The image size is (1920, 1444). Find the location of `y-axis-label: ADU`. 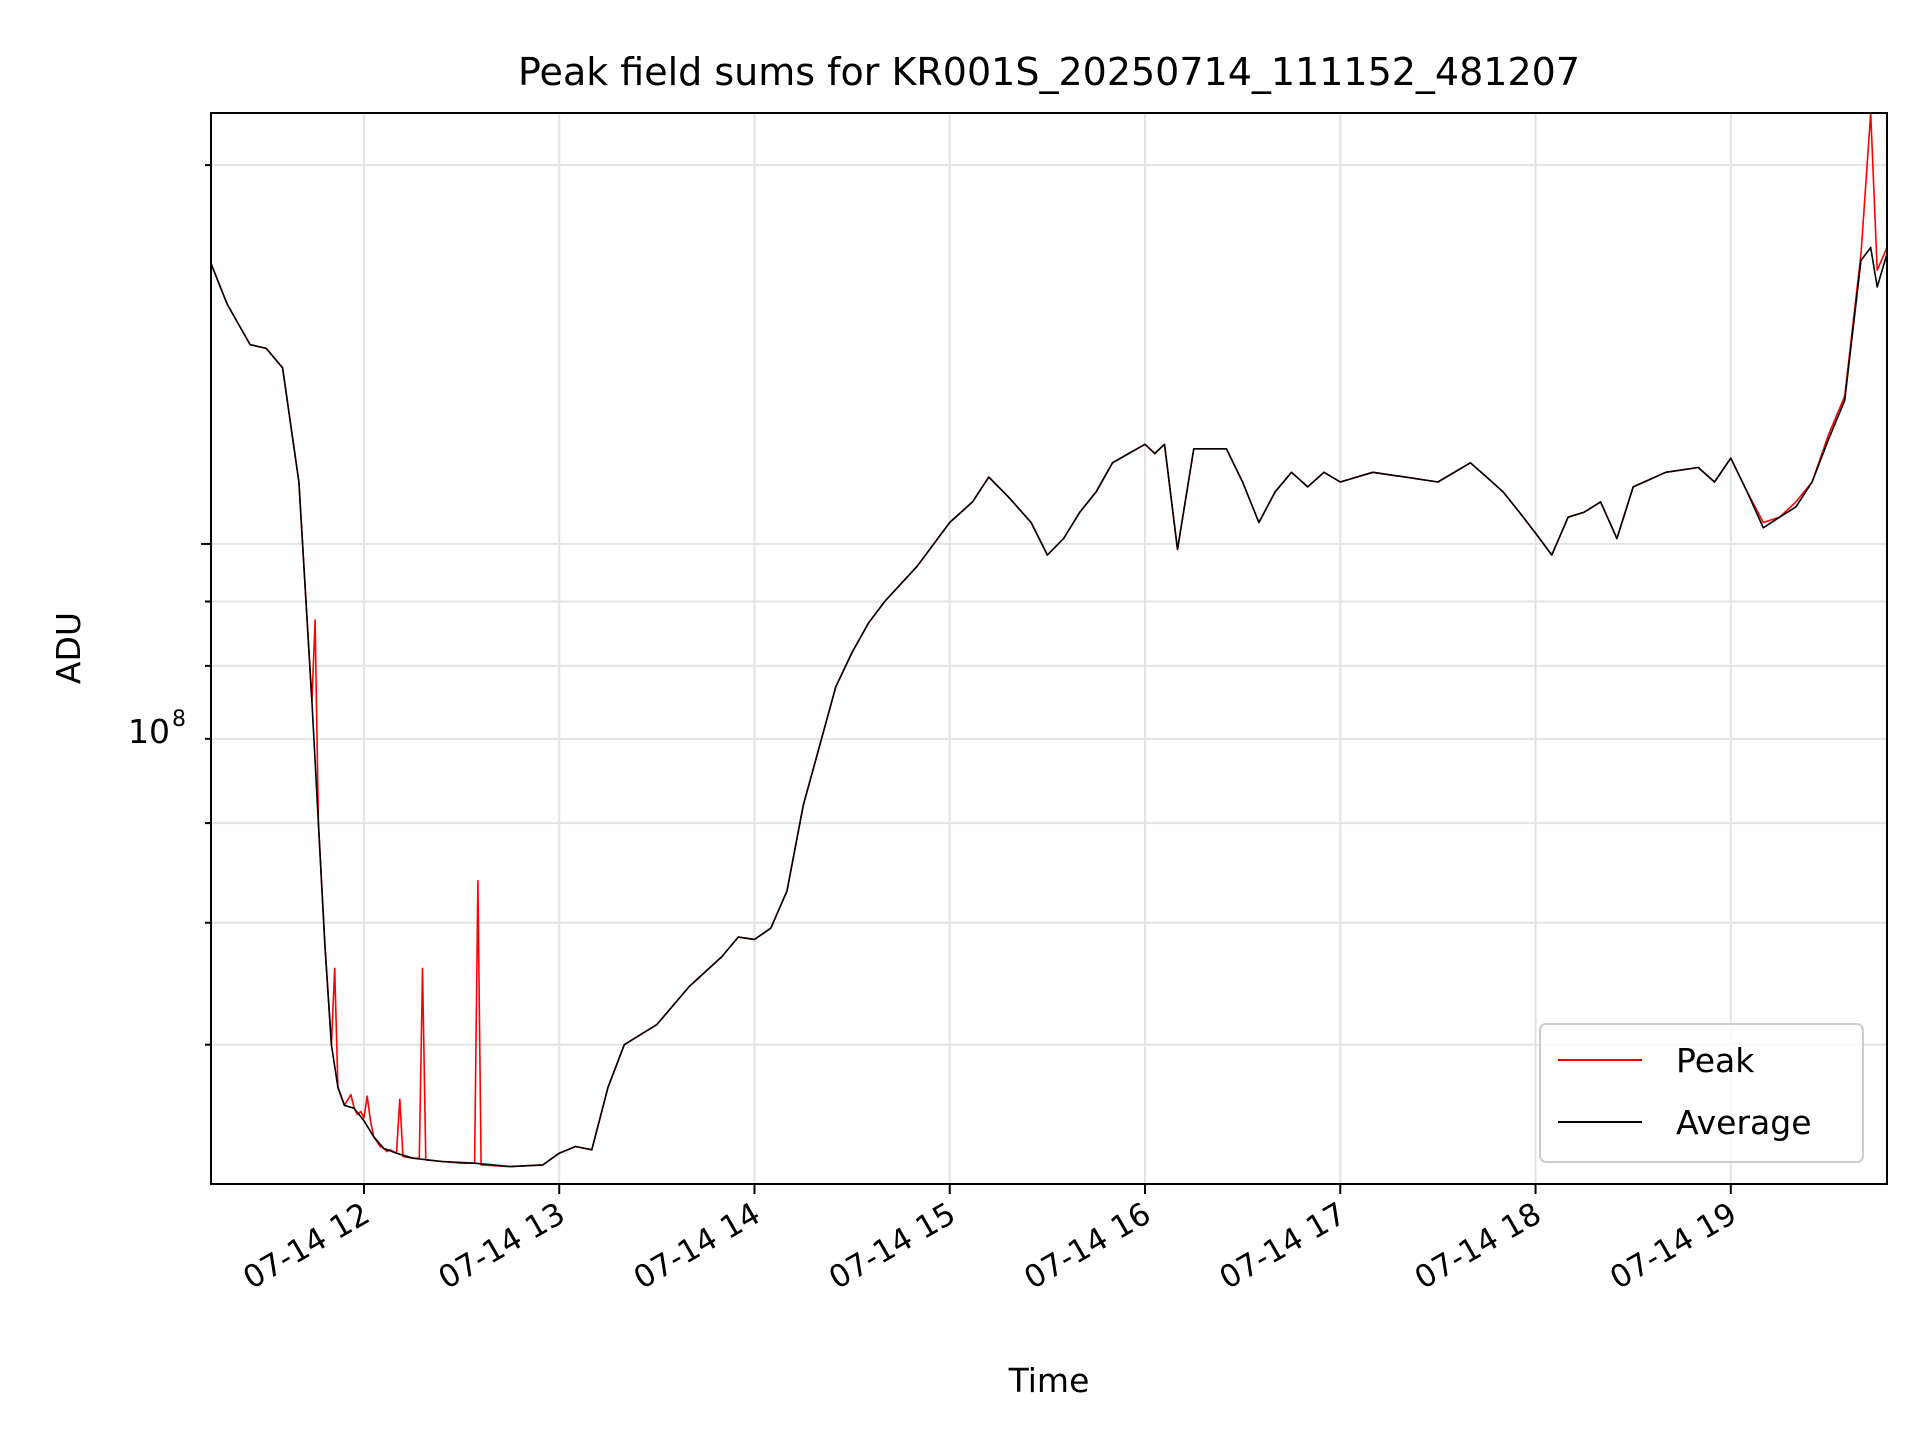

y-axis-label: ADU is located at coordinates (68, 648).